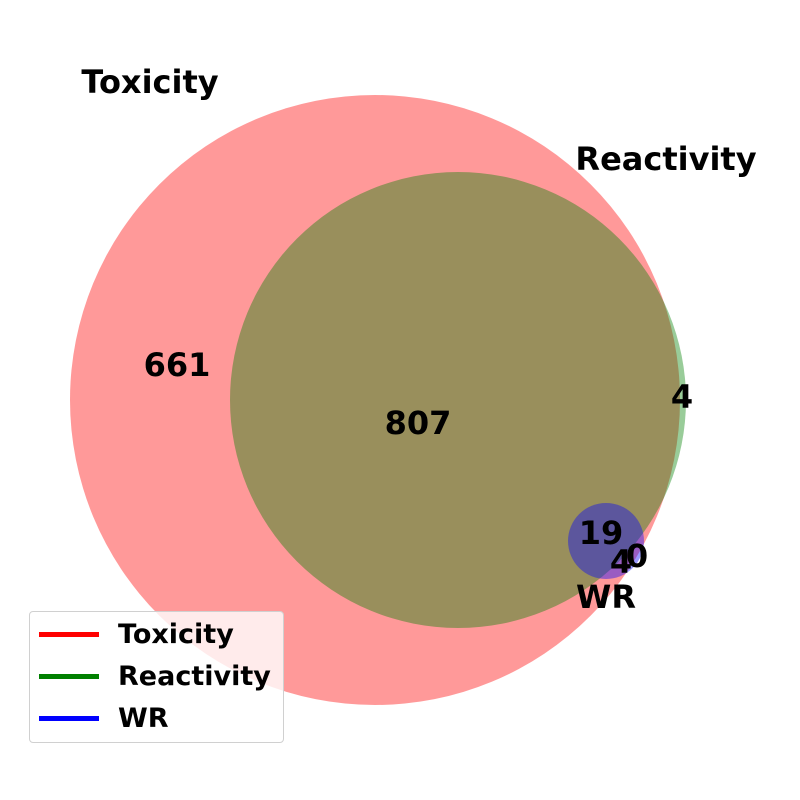 The width and height of the screenshot is (800, 800). What do you see at coordinates (606, 597) in the screenshot?
I see `wr-set-title: WR` at bounding box center [606, 597].